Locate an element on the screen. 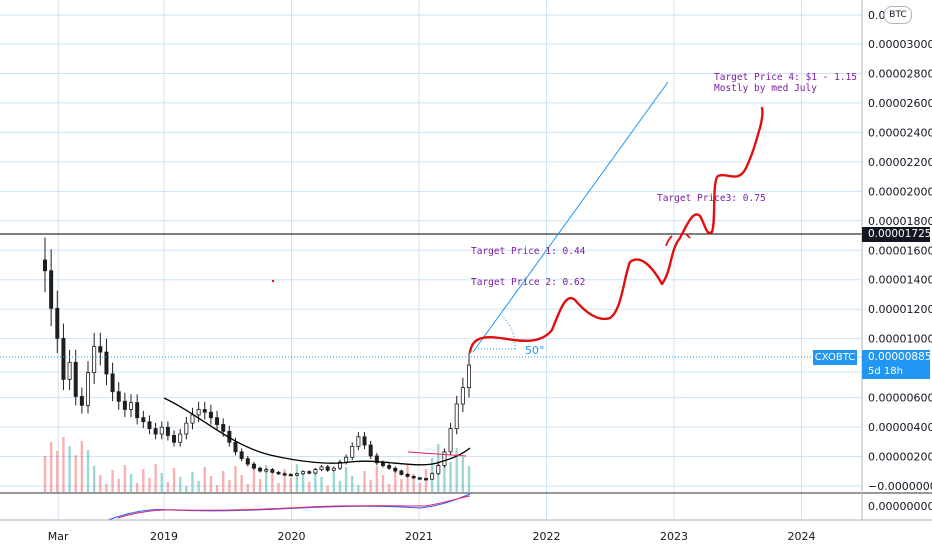  y-tick-label: 0.00001600 is located at coordinates (900, 250).